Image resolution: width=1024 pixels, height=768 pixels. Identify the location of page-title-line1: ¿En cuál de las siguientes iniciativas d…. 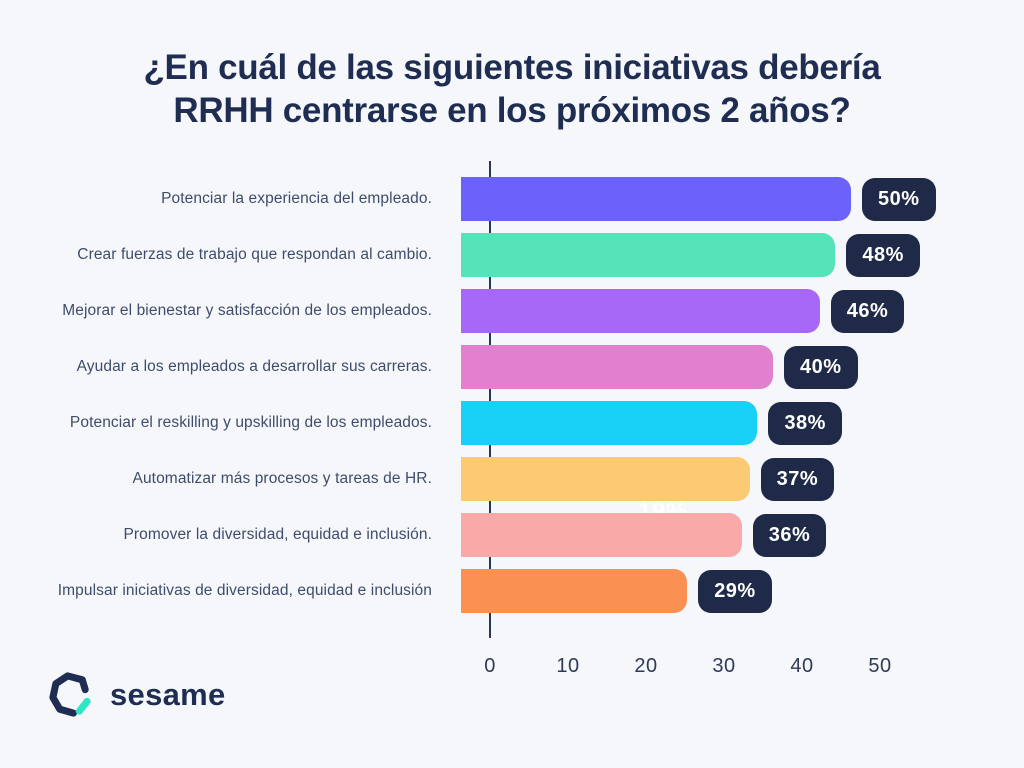
(512, 67).